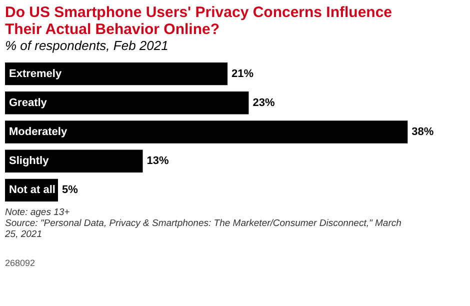  Describe the element at coordinates (37, 212) in the screenshot. I see `text: Note: ages 13+` at that location.